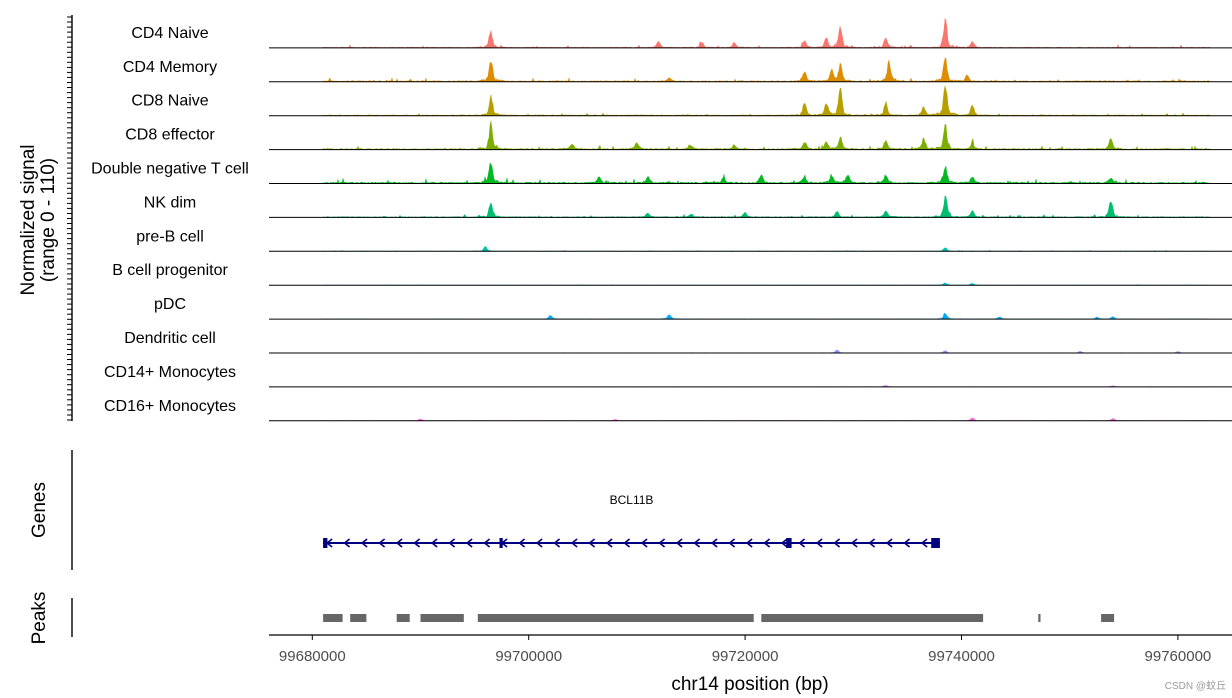 The height and width of the screenshot is (698, 1232). I want to click on y-axis-title: Normalized signal(range 0 - 110), so click(38, 219).